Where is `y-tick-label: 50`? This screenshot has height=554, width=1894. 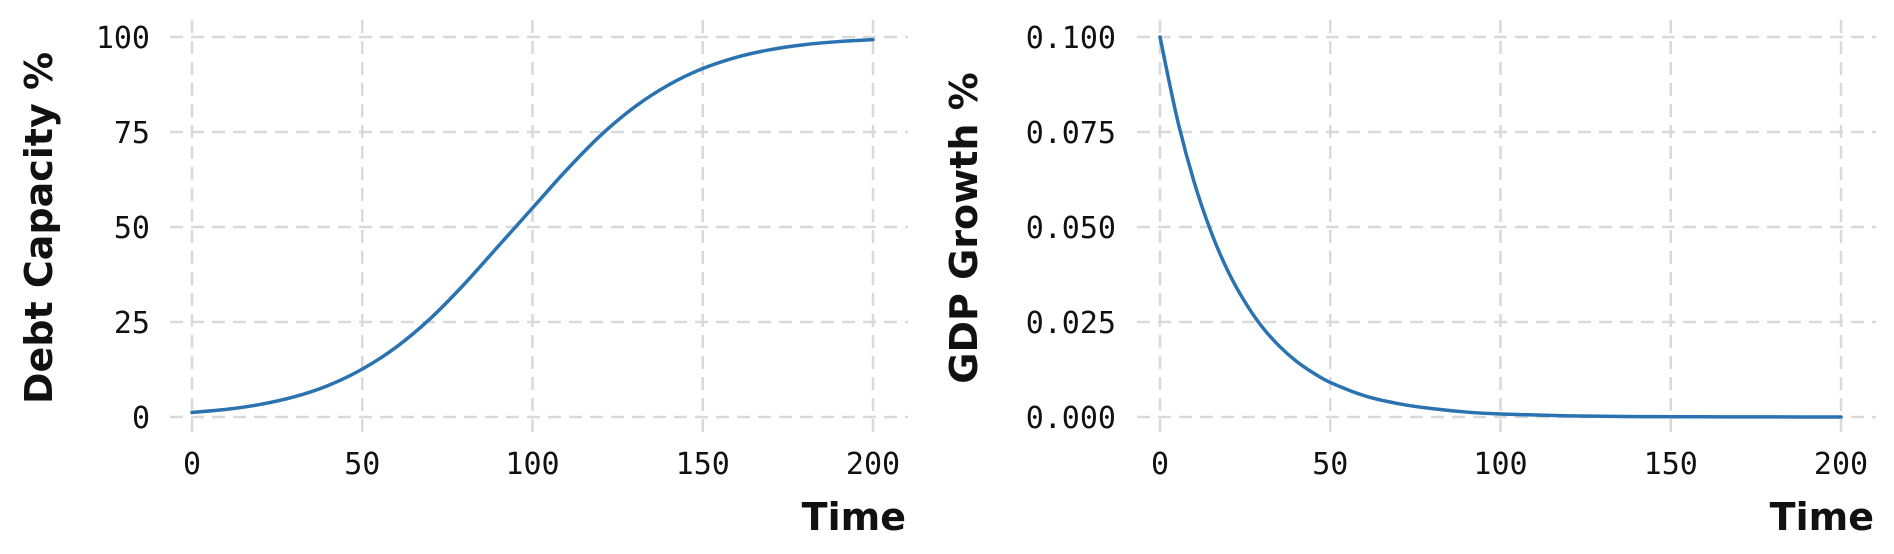
y-tick-label: 50 is located at coordinates (132, 228).